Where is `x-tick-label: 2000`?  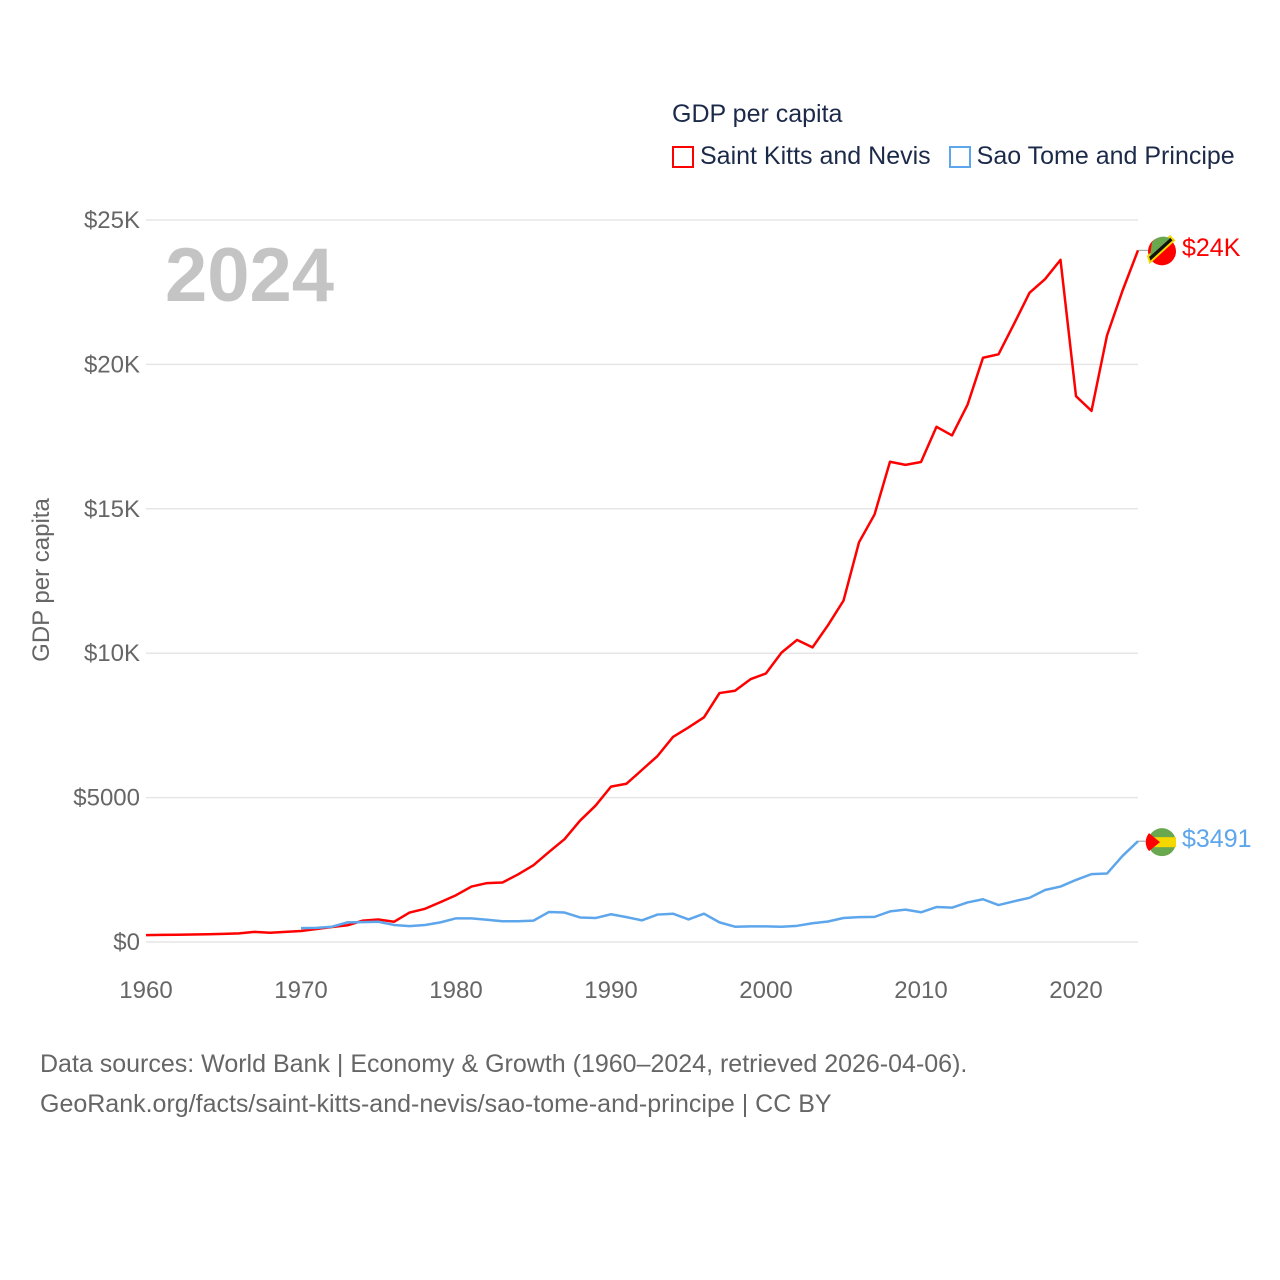 x-tick-label: 2000 is located at coordinates (765, 990).